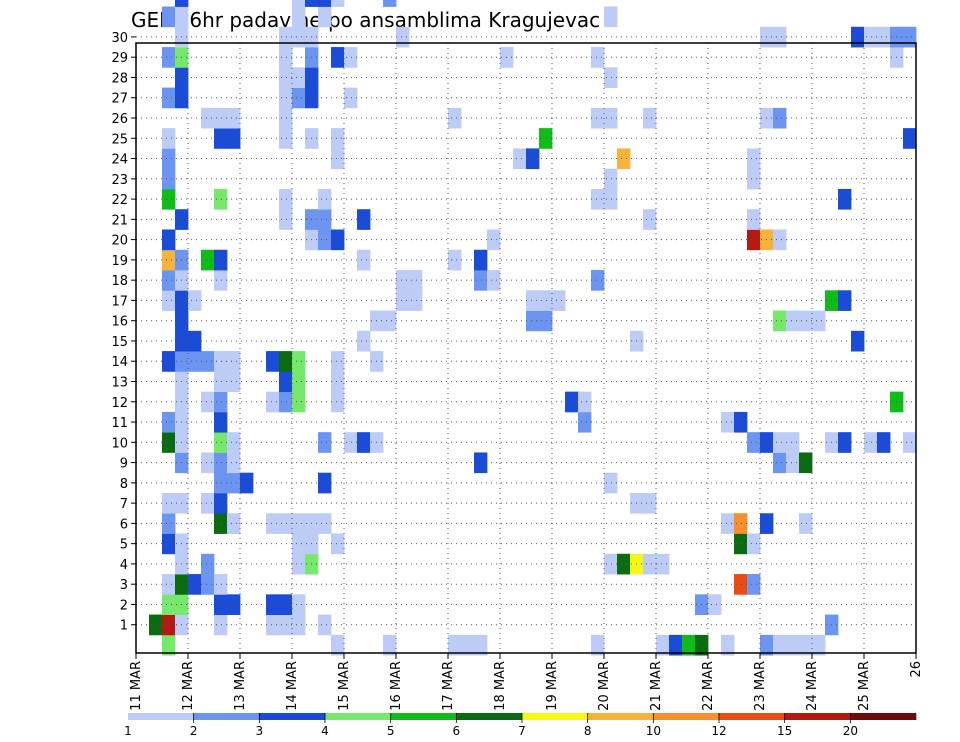 The image size is (960, 742). Describe the element at coordinates (119, 322) in the screenshot. I see `y-tick-label: 16` at that location.